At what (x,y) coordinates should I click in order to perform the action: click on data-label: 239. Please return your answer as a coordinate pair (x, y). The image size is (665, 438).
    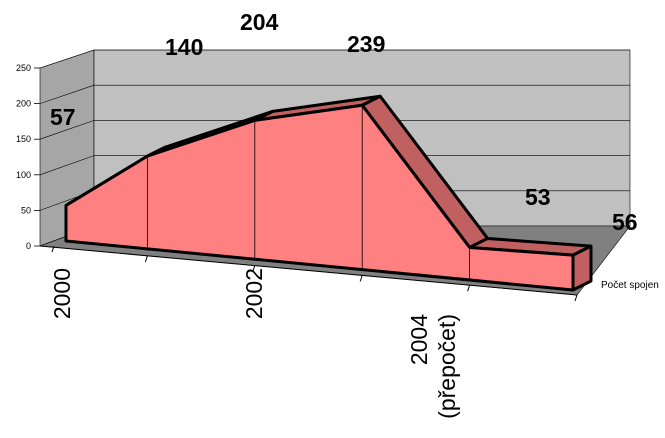
    Looking at the image, I should click on (366, 44).